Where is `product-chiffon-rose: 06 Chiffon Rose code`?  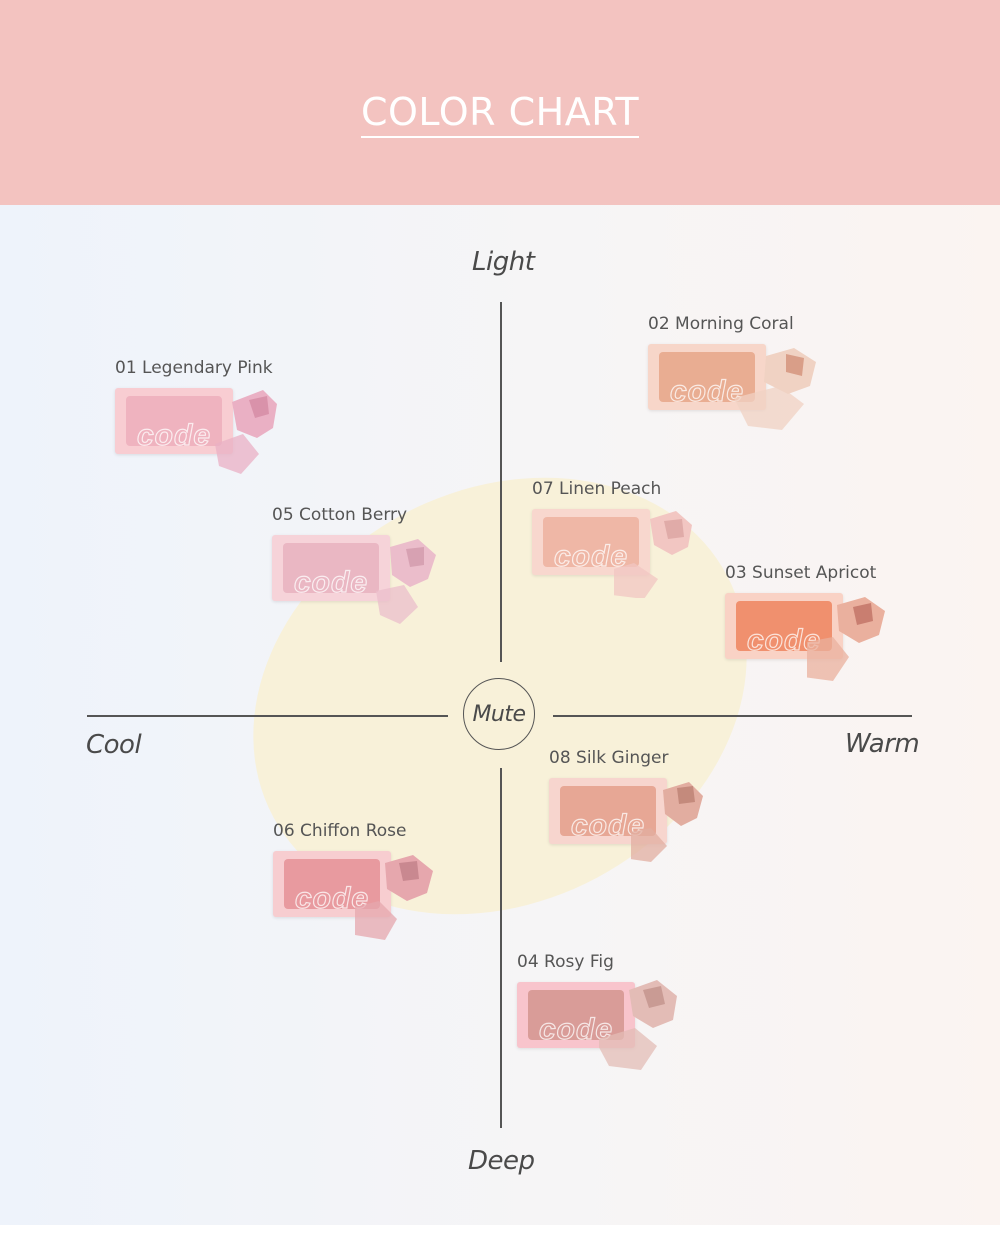 product-chiffon-rose: 06 Chiffon Rose code is located at coordinates (363, 891).